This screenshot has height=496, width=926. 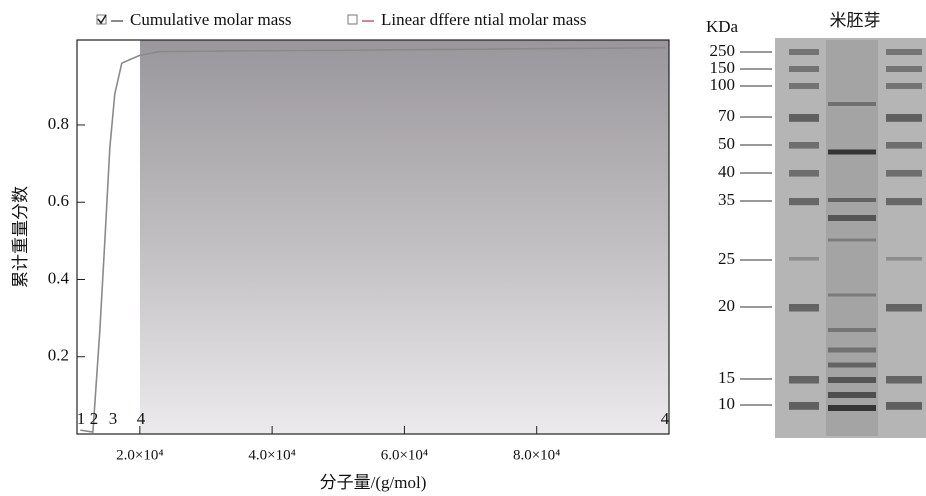 I want to click on gel-title: 米胚芽, so click(x=855, y=20).